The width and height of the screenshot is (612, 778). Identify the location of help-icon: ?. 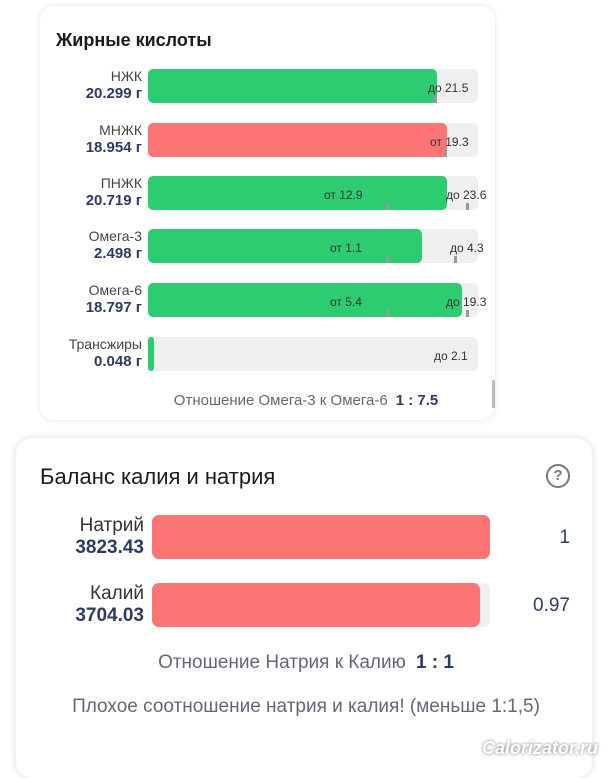
(558, 476).